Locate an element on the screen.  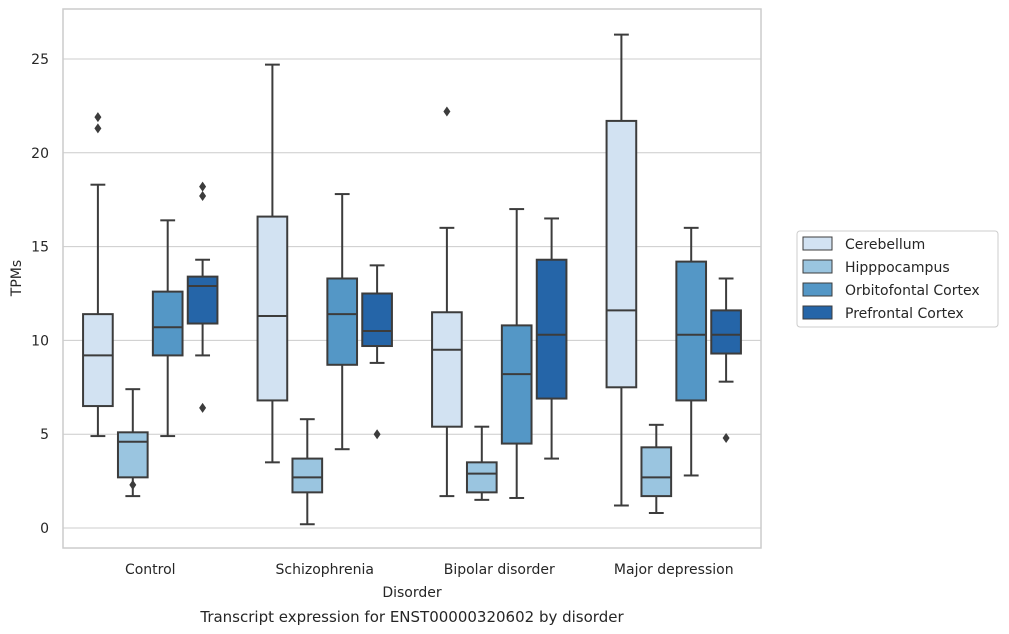
x-tick-label: Major depression is located at coordinates (674, 570).